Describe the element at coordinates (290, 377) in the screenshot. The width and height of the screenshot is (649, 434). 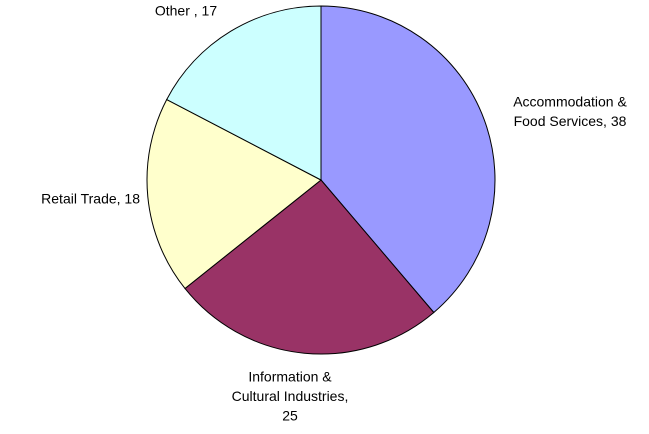
I see `data-label: Information &` at that location.